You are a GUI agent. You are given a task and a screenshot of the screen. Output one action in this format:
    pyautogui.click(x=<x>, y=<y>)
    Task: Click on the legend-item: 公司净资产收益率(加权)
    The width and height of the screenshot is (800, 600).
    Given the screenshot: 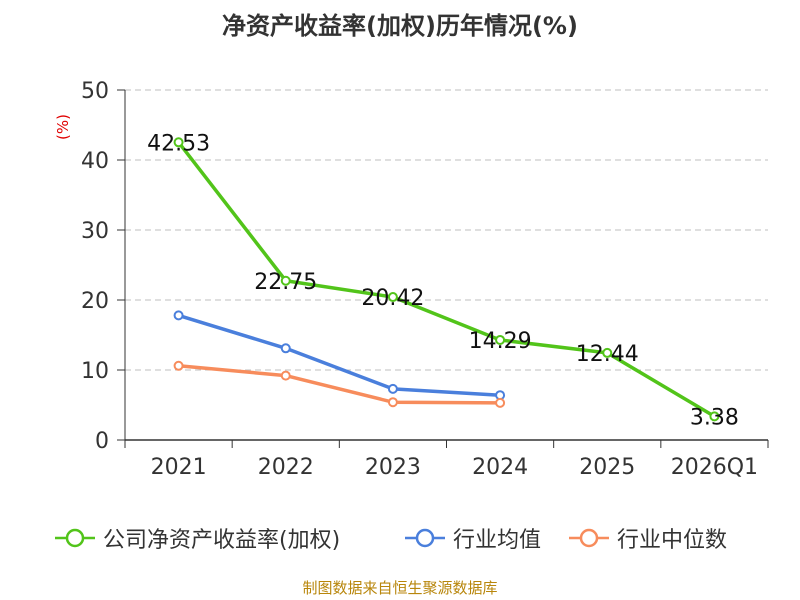 What is the action you would take?
    pyautogui.click(x=197, y=538)
    